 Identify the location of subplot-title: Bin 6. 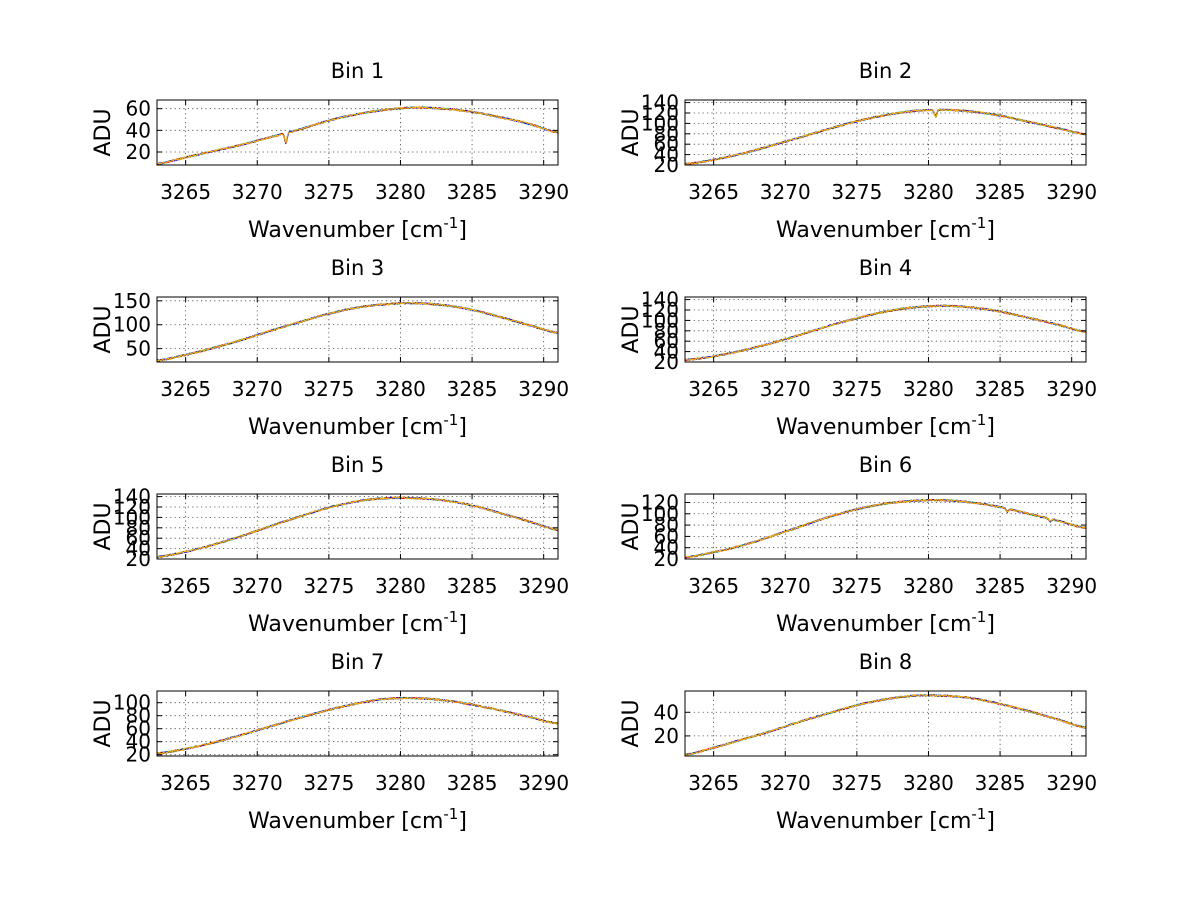
(886, 465).